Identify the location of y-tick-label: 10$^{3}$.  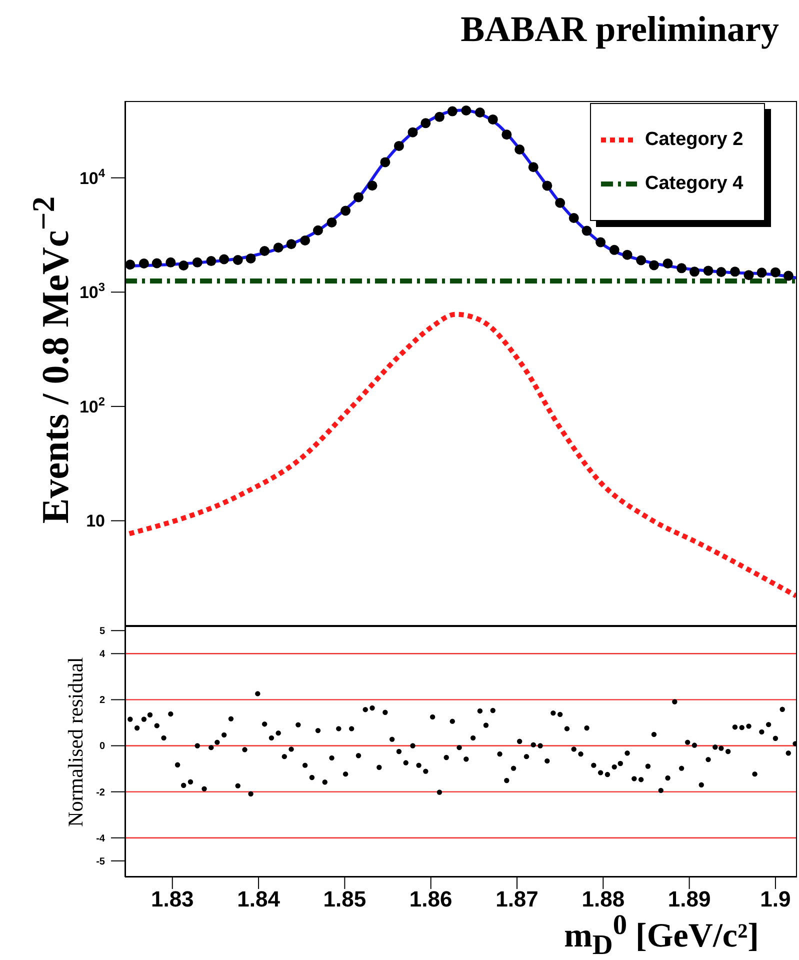
(92, 291).